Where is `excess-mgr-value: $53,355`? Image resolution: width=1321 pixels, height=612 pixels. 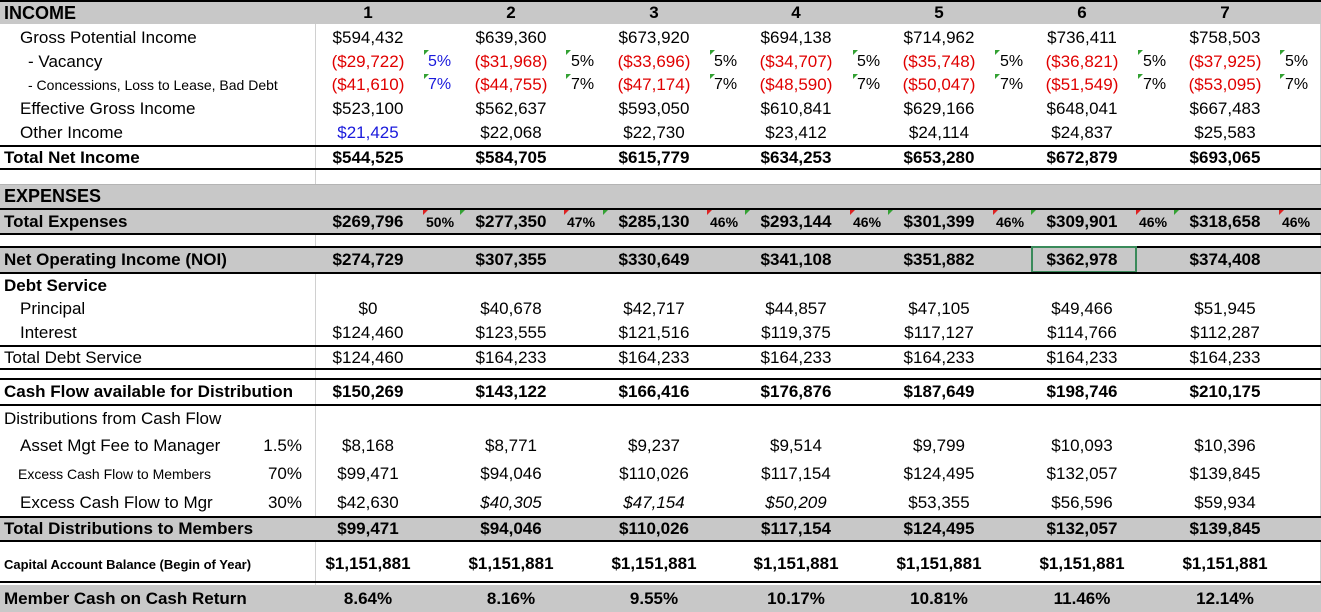
excess-mgr-value: $53,355 is located at coordinates (939, 502).